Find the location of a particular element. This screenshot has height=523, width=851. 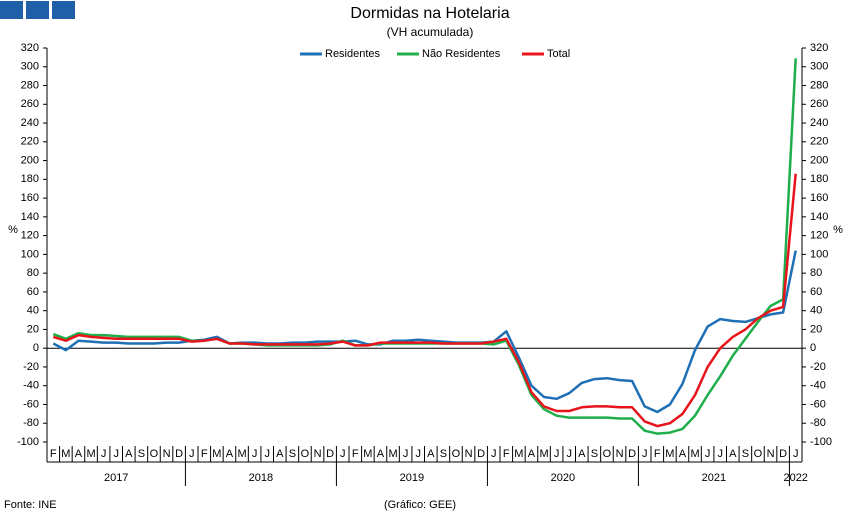

y-tick-label: 160 is located at coordinates (30, 198).